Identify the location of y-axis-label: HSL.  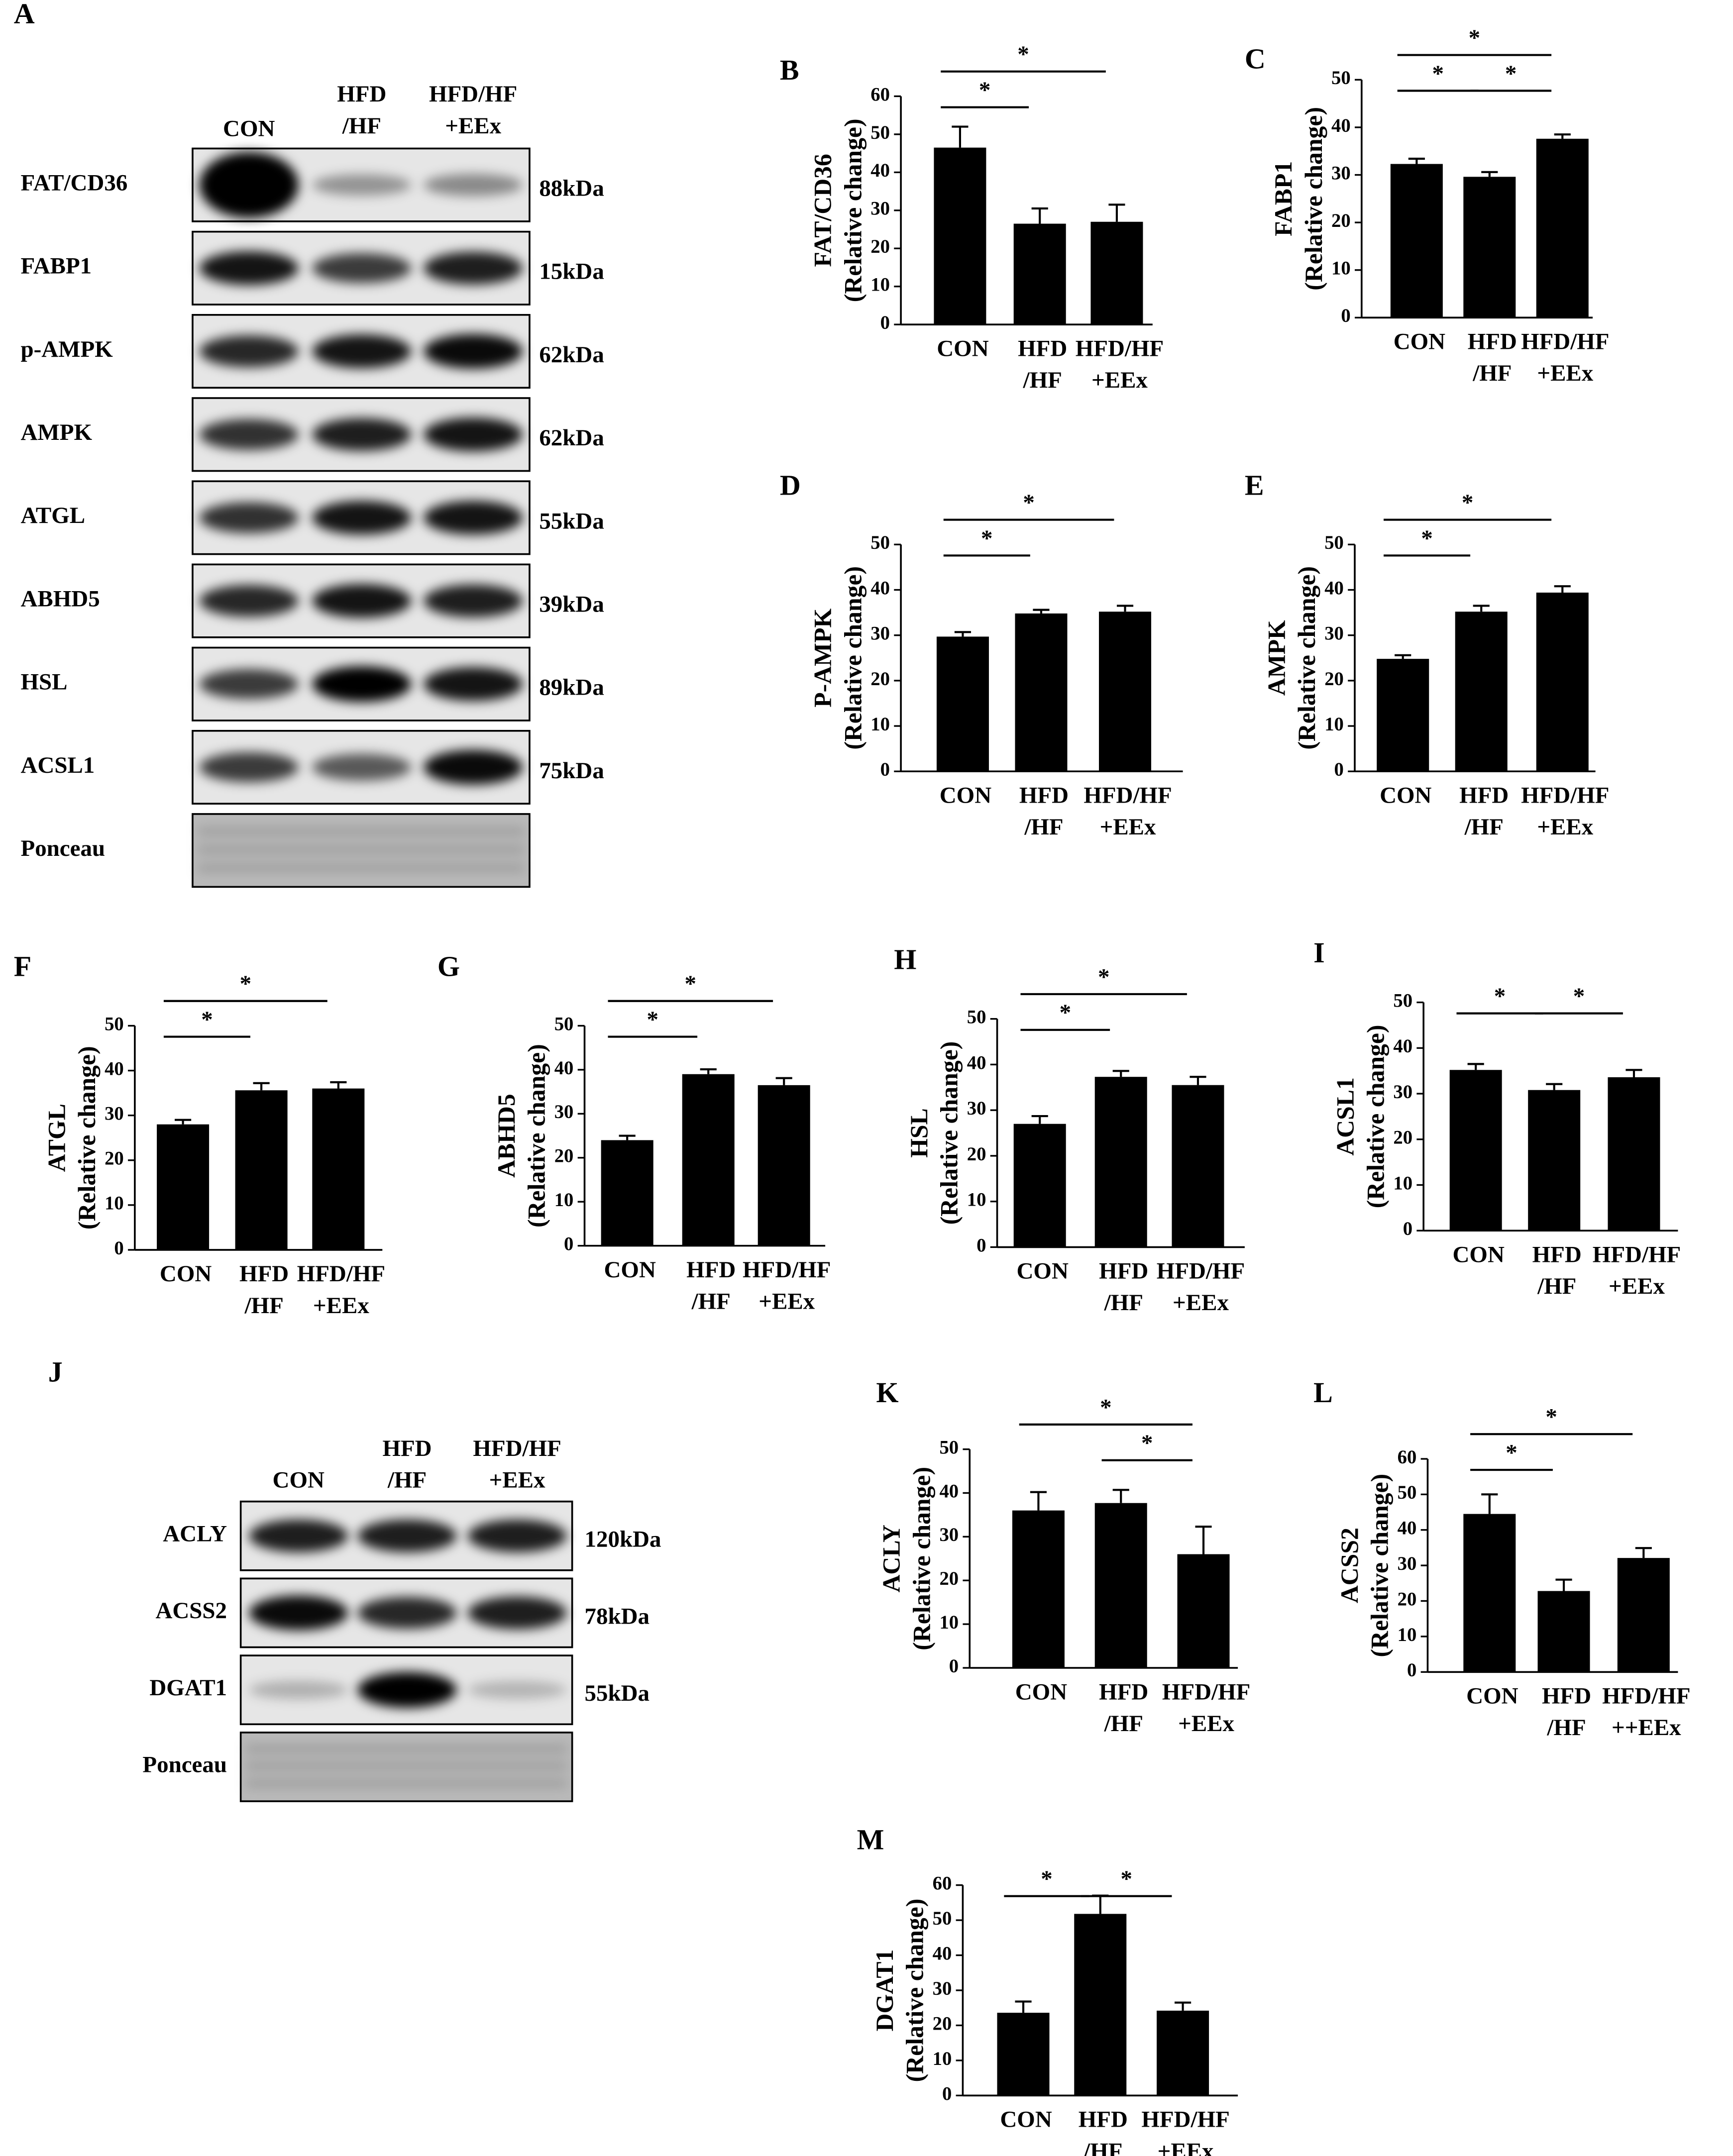
(919, 1133).